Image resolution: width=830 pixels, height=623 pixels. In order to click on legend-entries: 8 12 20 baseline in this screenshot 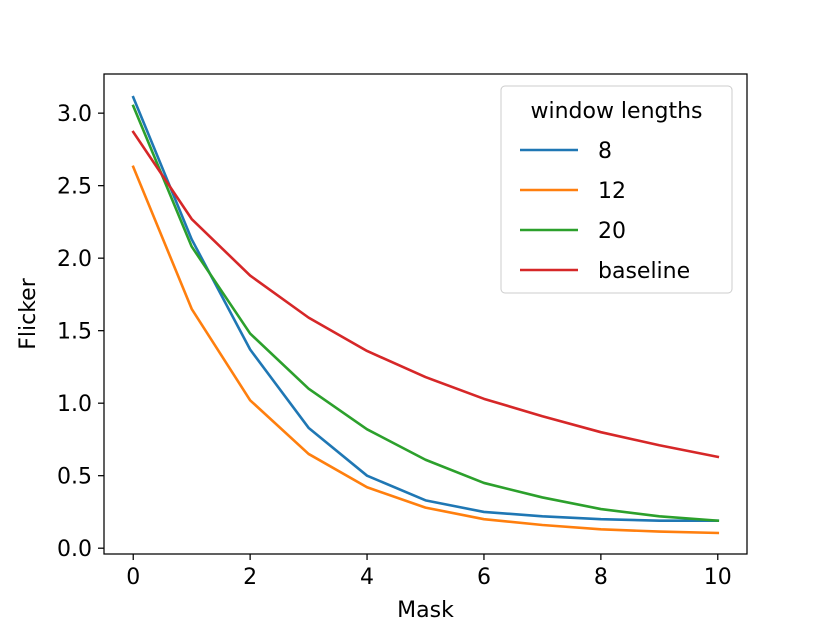, I will do `click(605, 211)`.